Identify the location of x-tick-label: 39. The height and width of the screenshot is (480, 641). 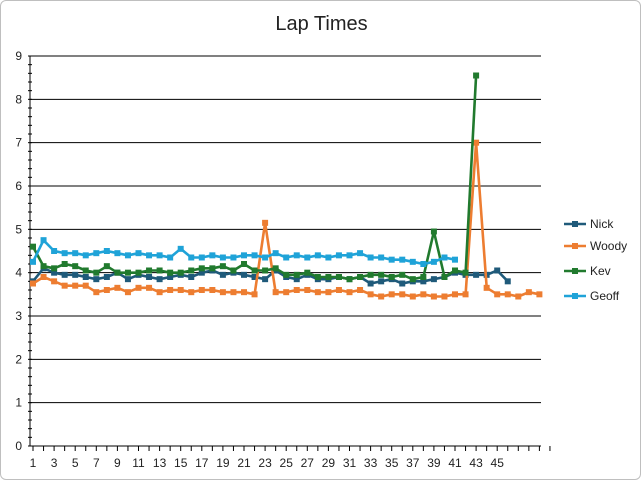
(434, 463).